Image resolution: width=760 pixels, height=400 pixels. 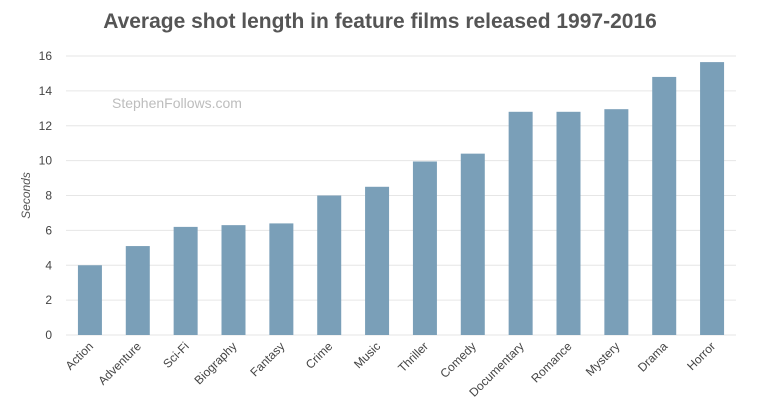 What do you see at coordinates (413, 357) in the screenshot?
I see `x-category-label: Thriller` at bounding box center [413, 357].